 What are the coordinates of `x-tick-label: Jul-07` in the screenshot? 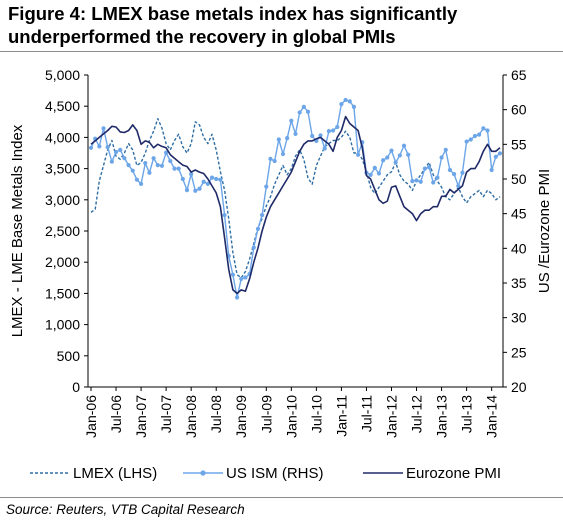 It's located at (166, 414).